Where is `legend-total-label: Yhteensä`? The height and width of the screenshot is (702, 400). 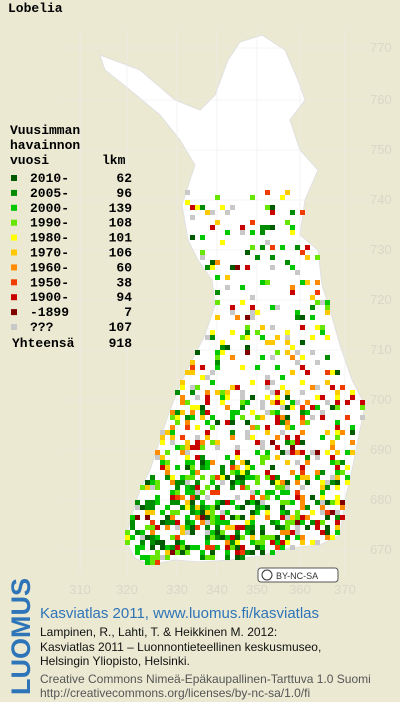
legend-total-label: Yhteensä is located at coordinates (43, 343).